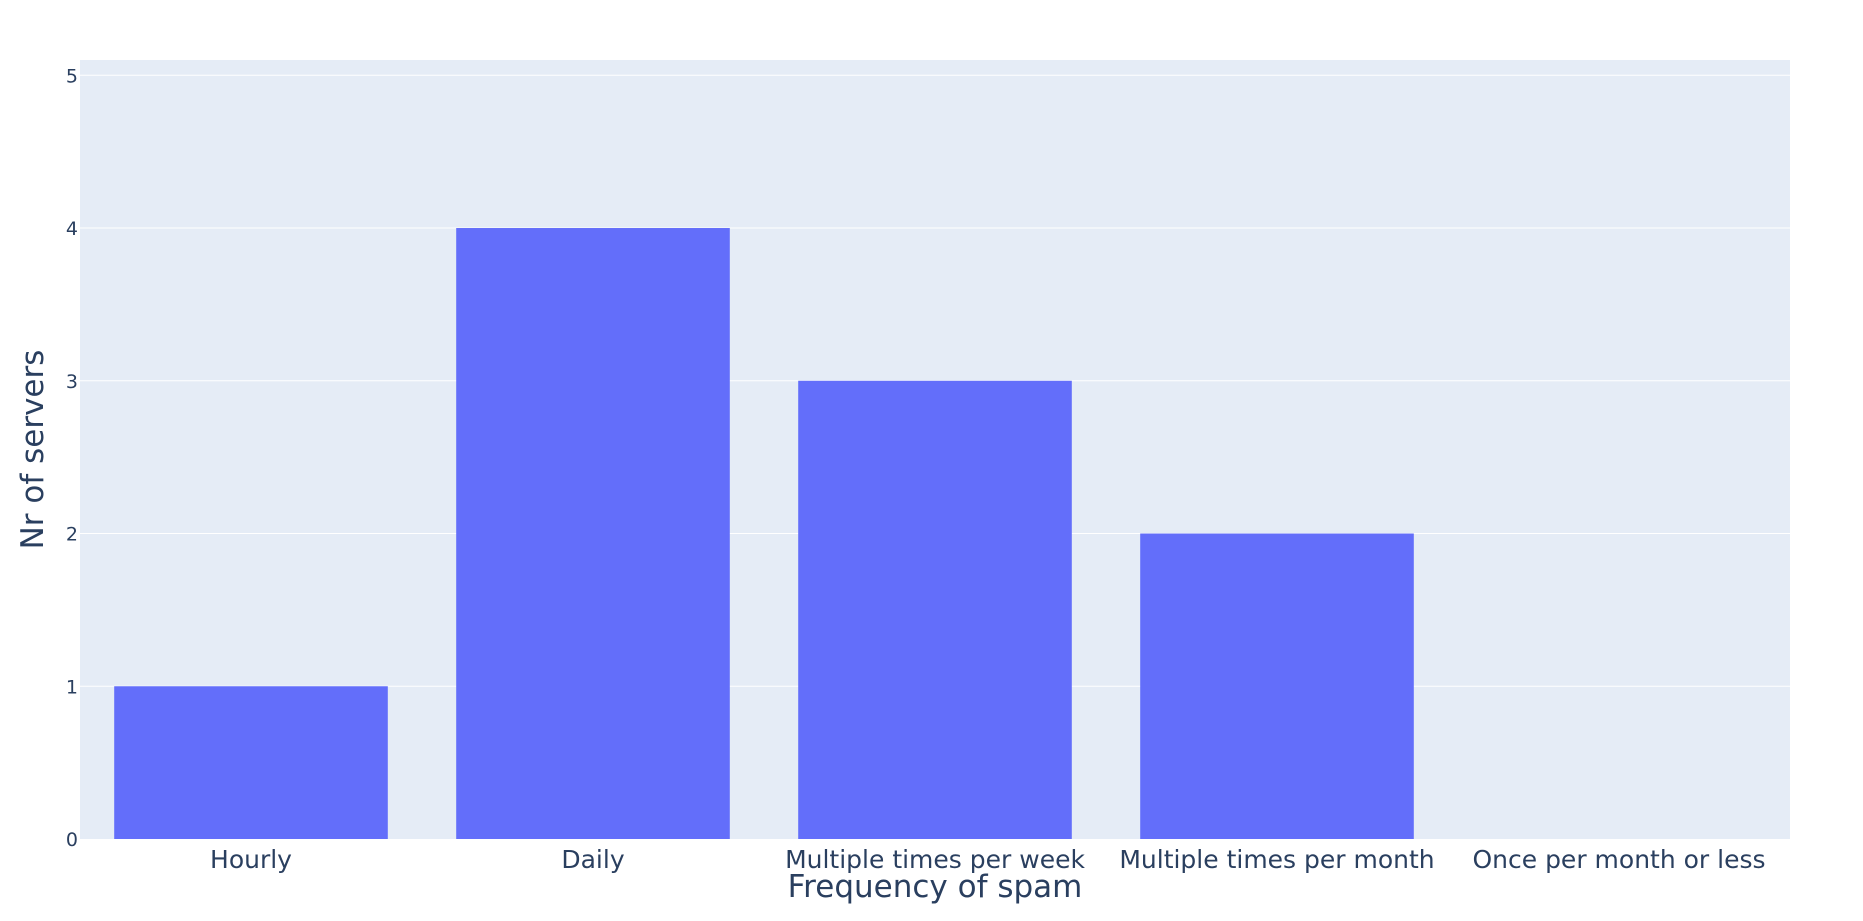  What do you see at coordinates (935, 859) in the screenshot?
I see `x-tick-label: Multiple times per week` at bounding box center [935, 859].